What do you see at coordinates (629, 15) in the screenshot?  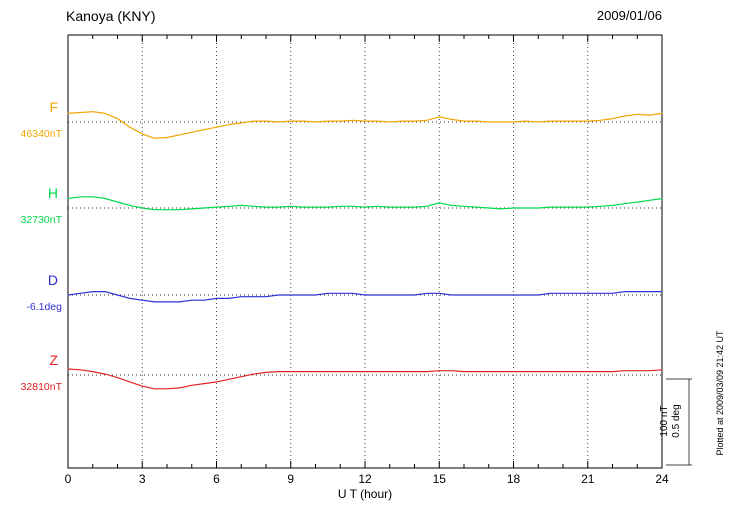 I see `plot-date: 2009/01/06` at bounding box center [629, 15].